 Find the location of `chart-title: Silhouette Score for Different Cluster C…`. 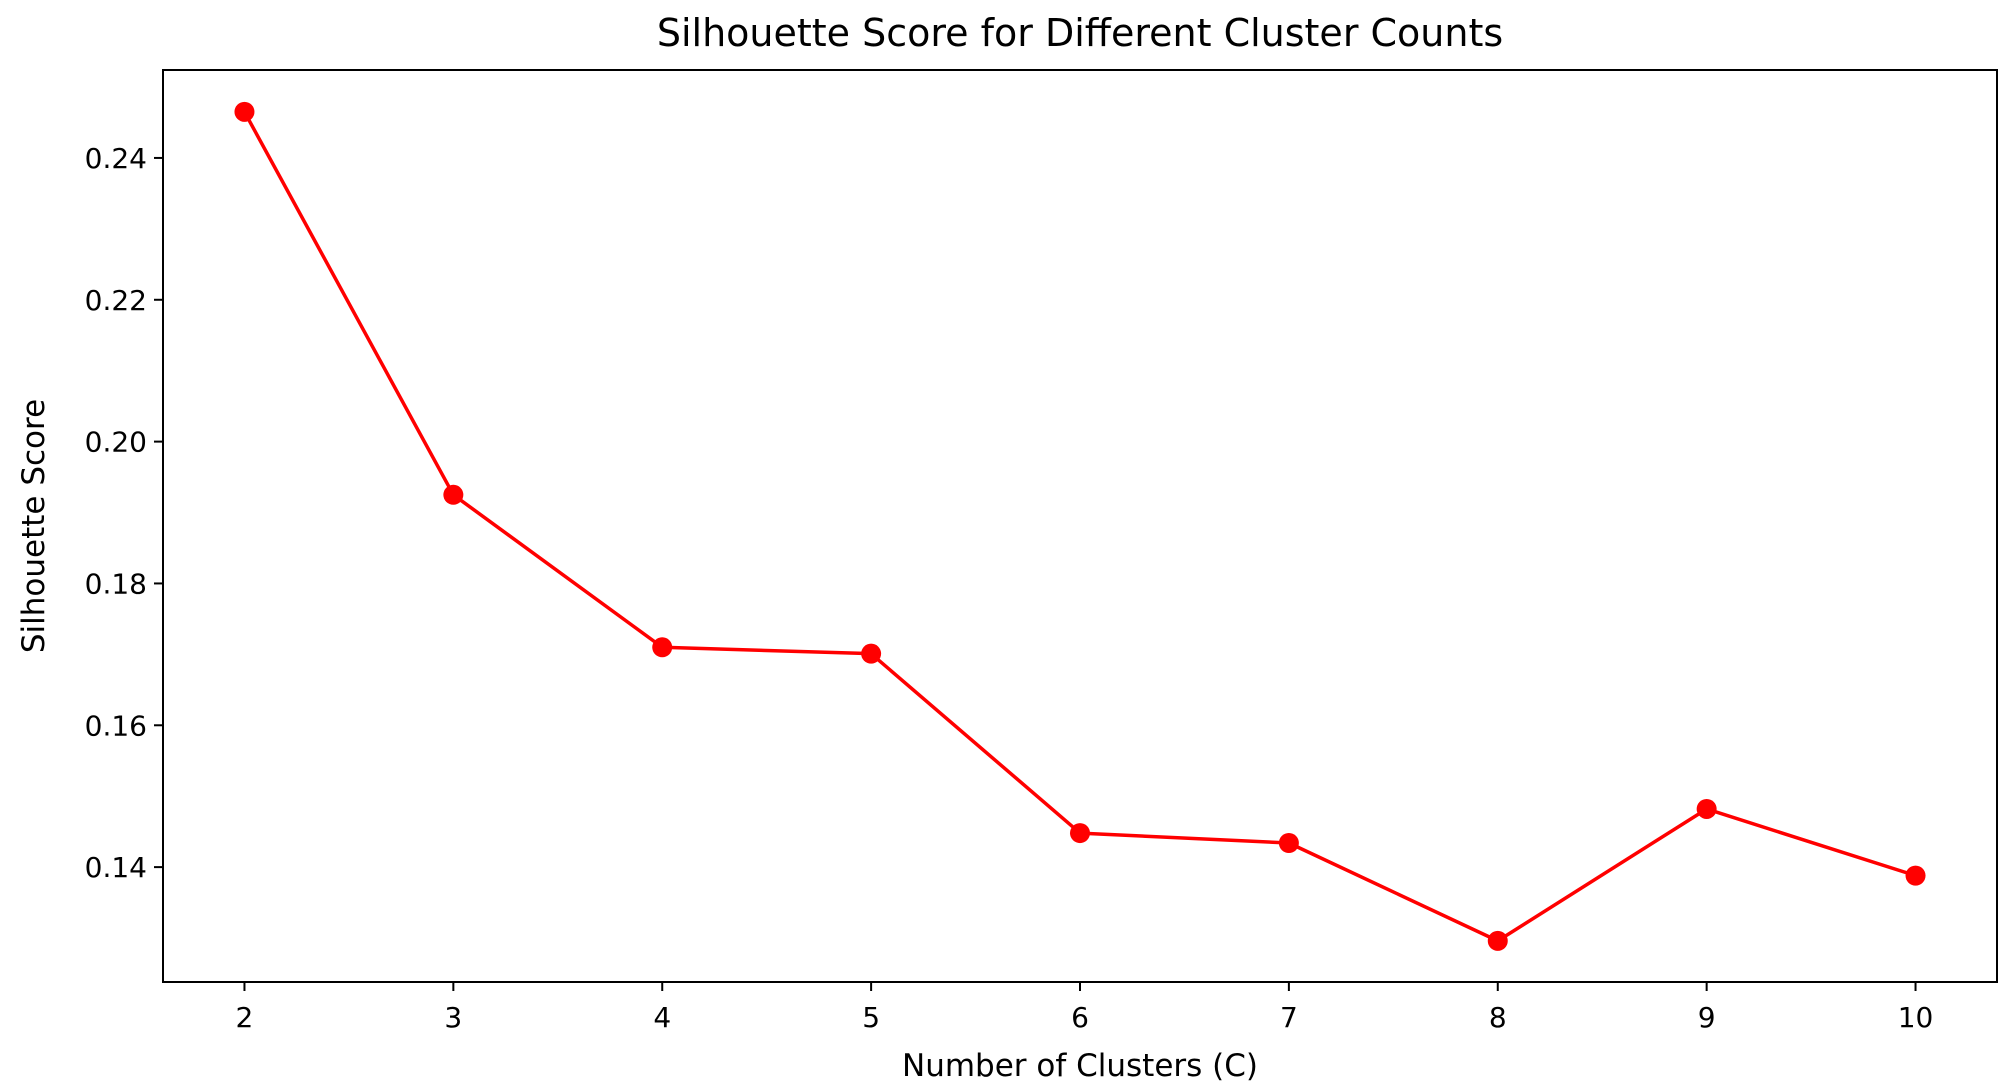

chart-title: Silhouette Score for Different Cluster C… is located at coordinates (1080, 33).